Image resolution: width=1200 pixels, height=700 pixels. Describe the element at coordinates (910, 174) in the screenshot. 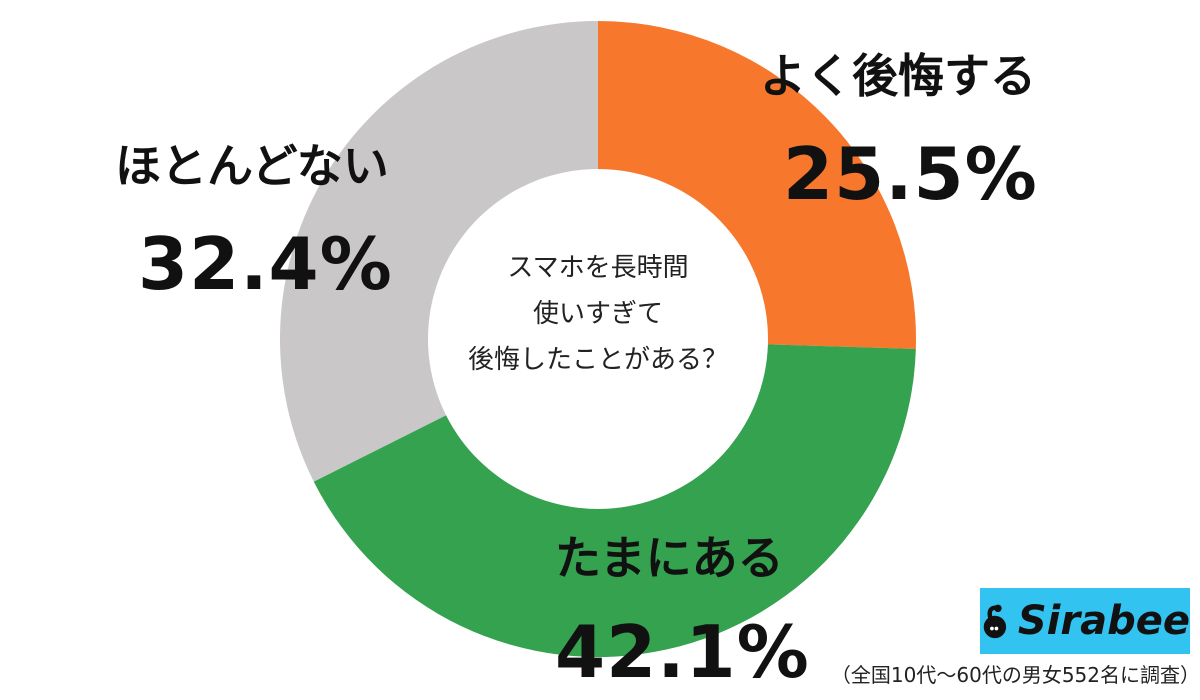

I see `value-often-regret: 25.5%` at that location.